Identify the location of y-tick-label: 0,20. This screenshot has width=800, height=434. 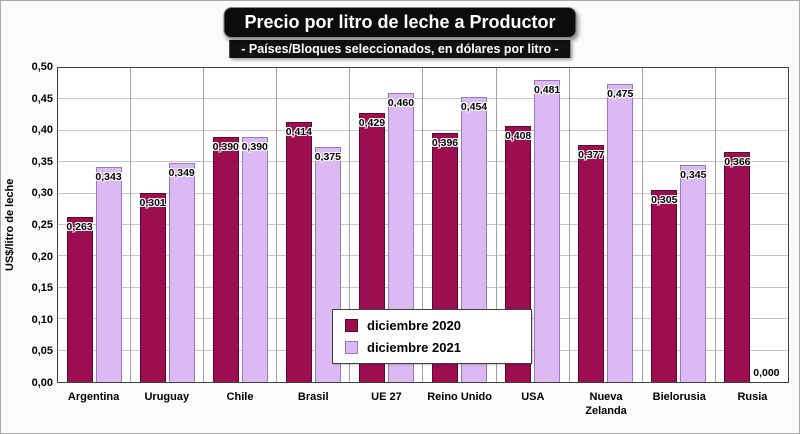
(42, 256).